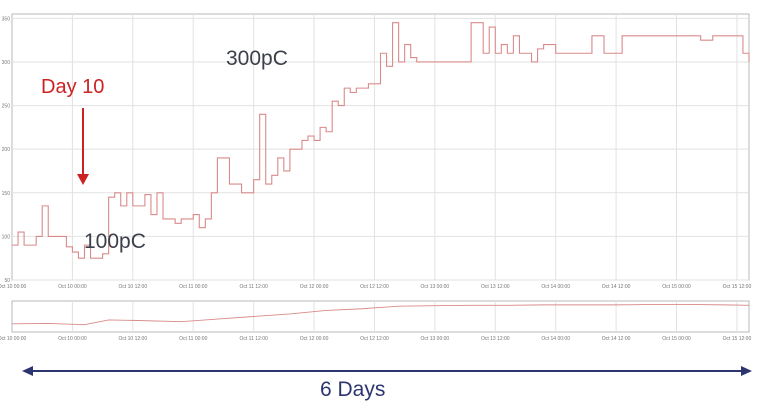 The width and height of the screenshot is (768, 418). What do you see at coordinates (435, 339) in the screenshot?
I see `overview-x-tick-label: Oct 13 00:00` at bounding box center [435, 339].